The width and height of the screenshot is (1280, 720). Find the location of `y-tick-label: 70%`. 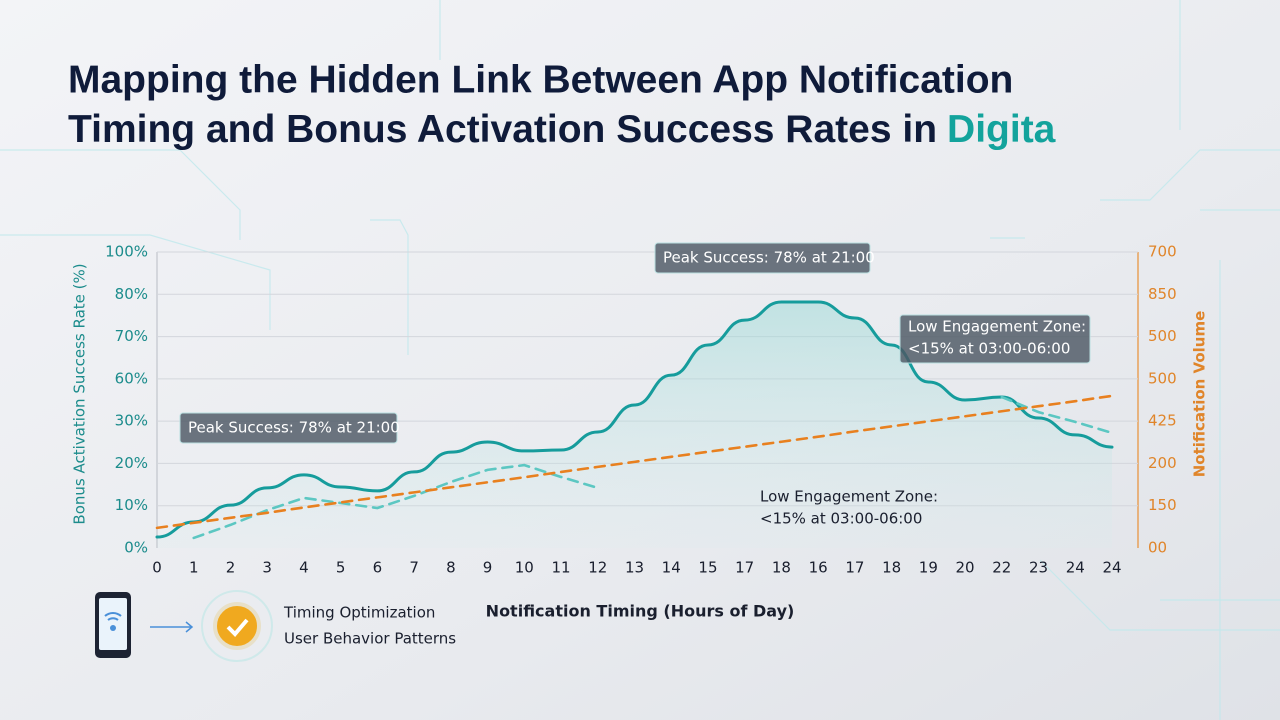

y-tick-label: 70% is located at coordinates (131, 336).